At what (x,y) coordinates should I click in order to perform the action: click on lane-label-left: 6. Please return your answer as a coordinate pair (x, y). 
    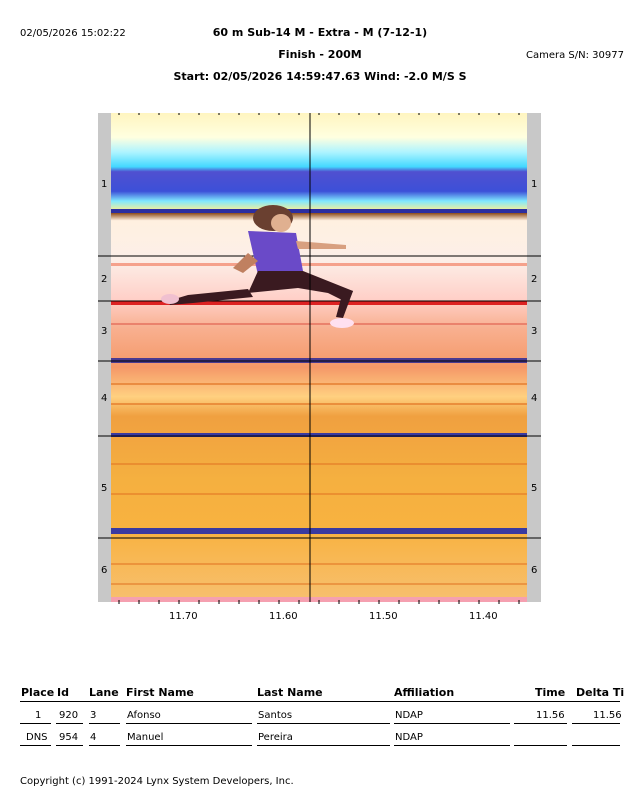
    Looking at the image, I should click on (104, 570).